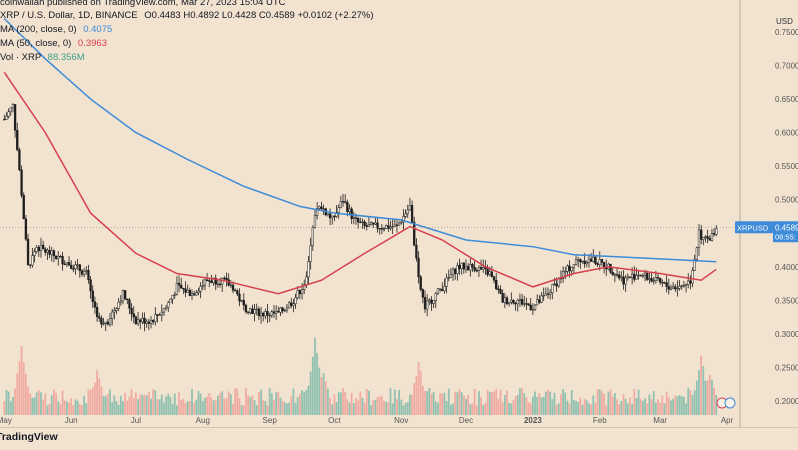 The image size is (798, 450). Describe the element at coordinates (29, 437) in the screenshot. I see `tradingview-logo: TradingView` at that location.